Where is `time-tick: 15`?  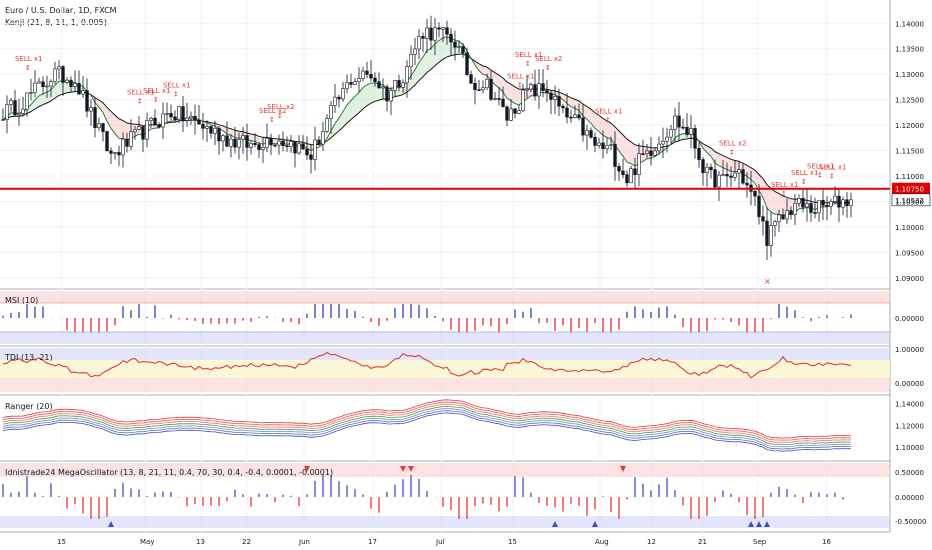 time-tick: 15 is located at coordinates (512, 542).